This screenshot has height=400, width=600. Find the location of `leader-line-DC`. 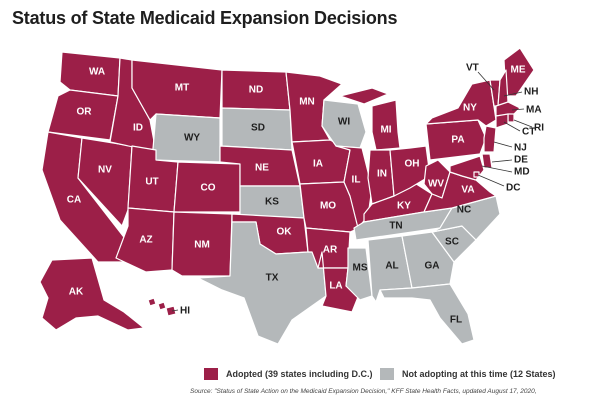

leader-line-DC is located at coordinates (491, 180).